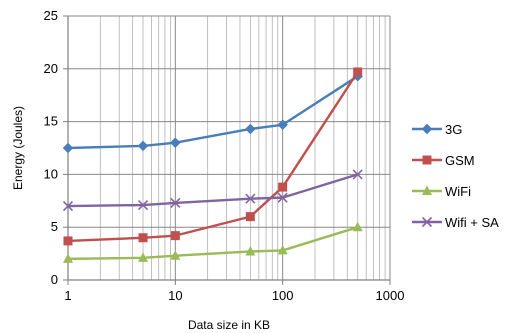 The image size is (508, 333). What do you see at coordinates (460, 160) in the screenshot?
I see `legend-label: GSM` at bounding box center [460, 160].